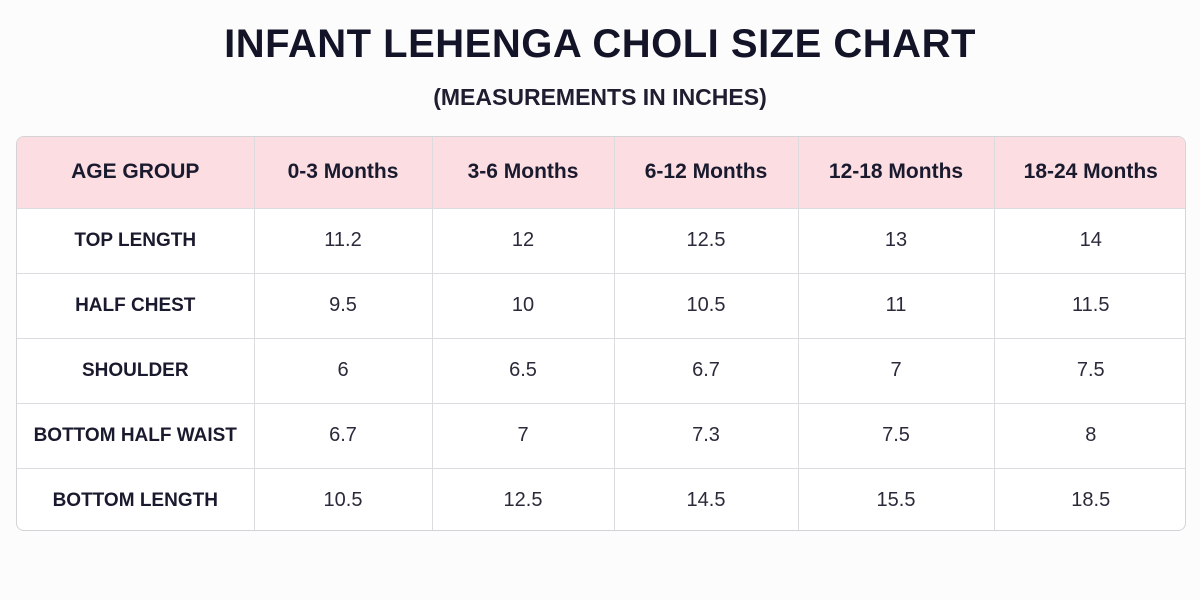  Describe the element at coordinates (523, 241) in the screenshot. I see `table-cell: 12` at that location.